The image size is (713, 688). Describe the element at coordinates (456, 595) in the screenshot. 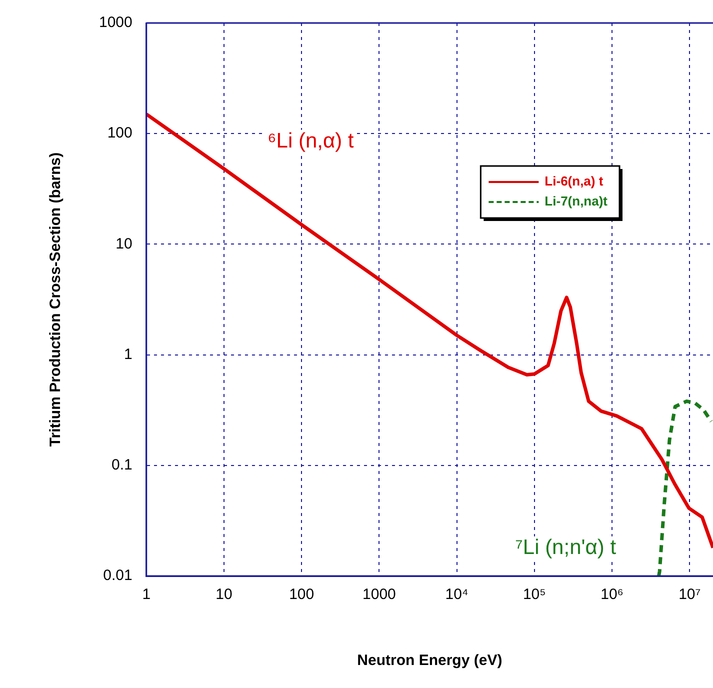

I see `x-tick-label: 10⁴` at that location.